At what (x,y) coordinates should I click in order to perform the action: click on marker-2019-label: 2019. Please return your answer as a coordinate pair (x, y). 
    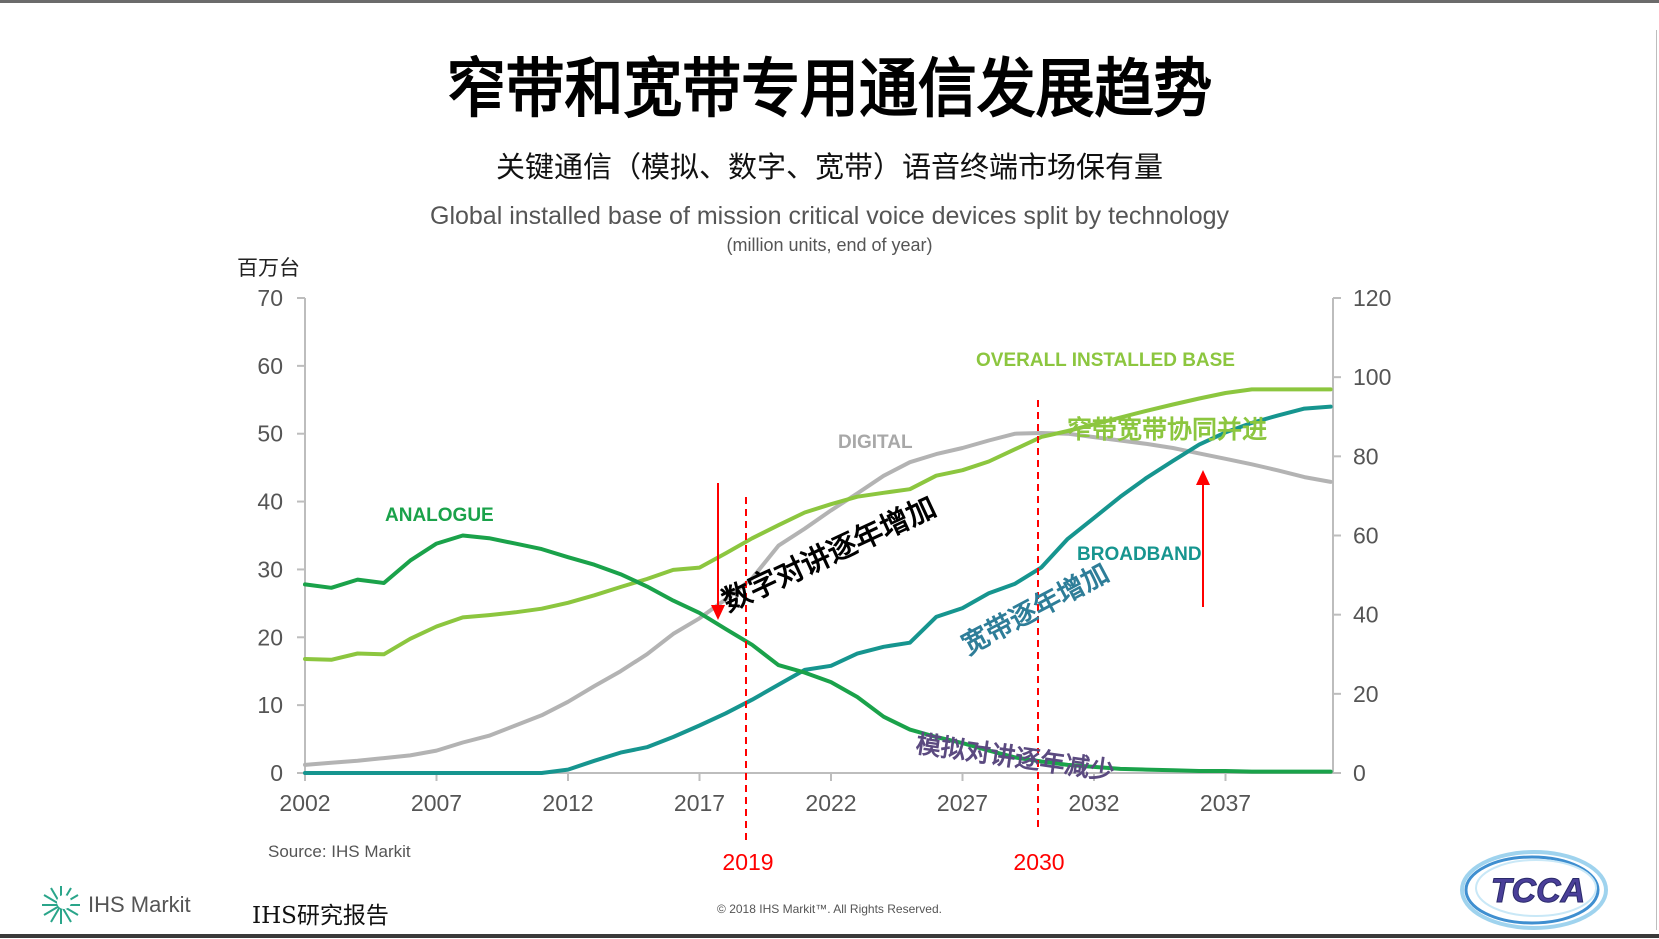
    Looking at the image, I should click on (747, 862).